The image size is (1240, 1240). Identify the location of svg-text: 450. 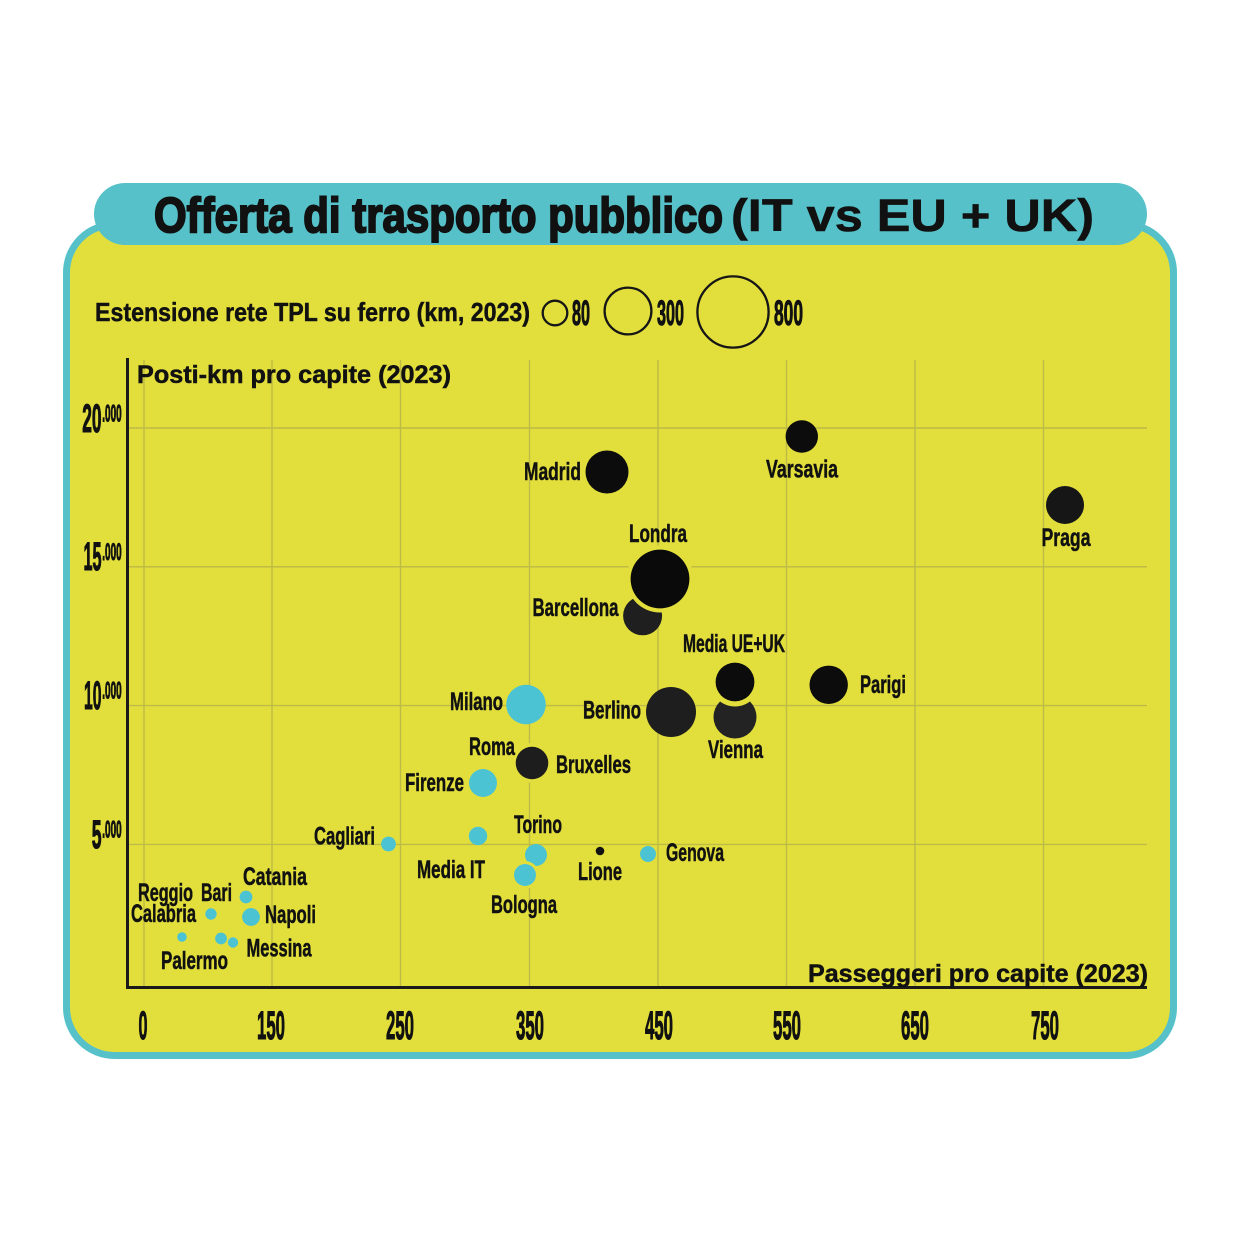
(659, 1026).